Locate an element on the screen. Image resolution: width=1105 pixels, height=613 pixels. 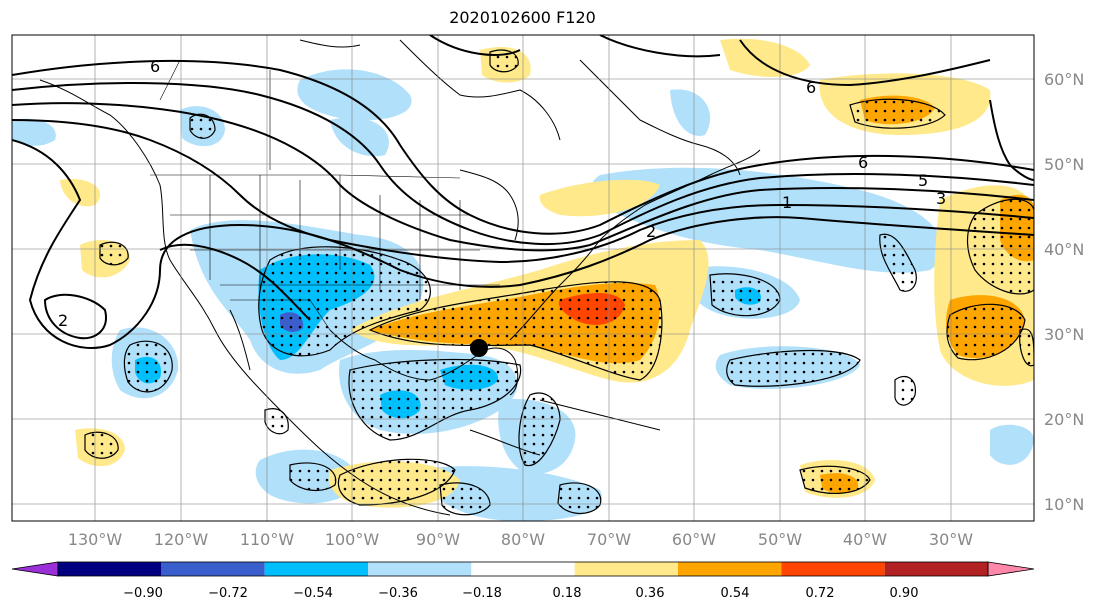
lat-label: 20°N is located at coordinates (1064, 419).